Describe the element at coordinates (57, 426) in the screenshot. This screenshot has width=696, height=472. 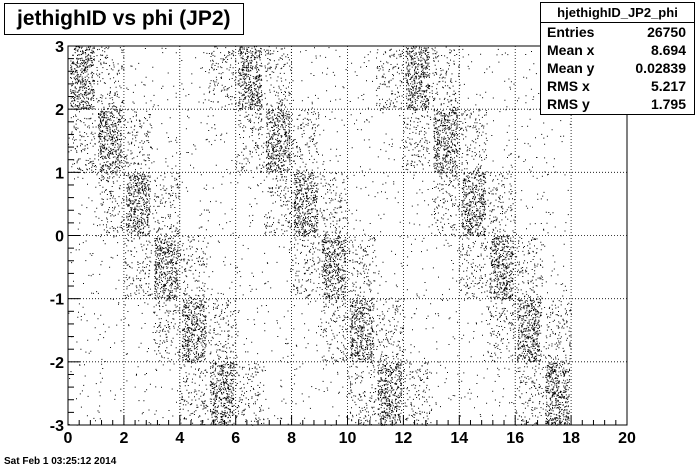
I see `y-tick-label: -3` at that location.